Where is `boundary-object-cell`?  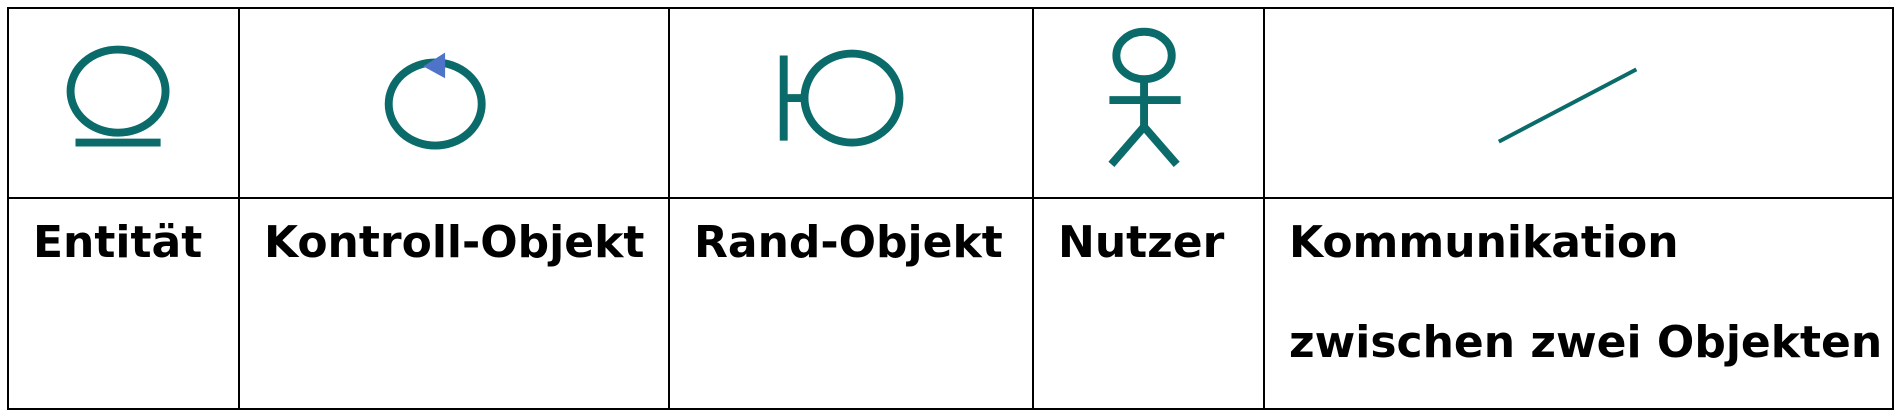 boundary-object-cell is located at coordinates (851, 103).